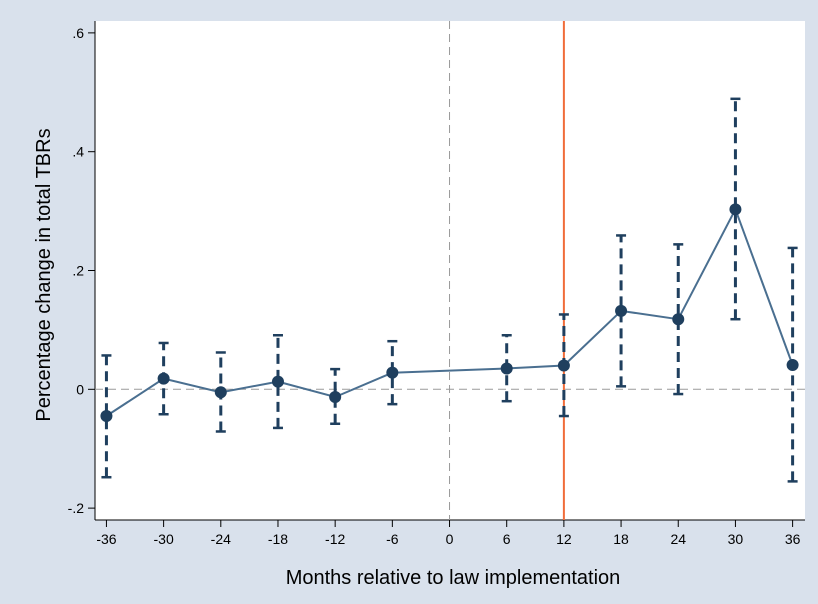 This screenshot has width=818, height=604. I want to click on x-tick-label: 30, so click(736, 539).